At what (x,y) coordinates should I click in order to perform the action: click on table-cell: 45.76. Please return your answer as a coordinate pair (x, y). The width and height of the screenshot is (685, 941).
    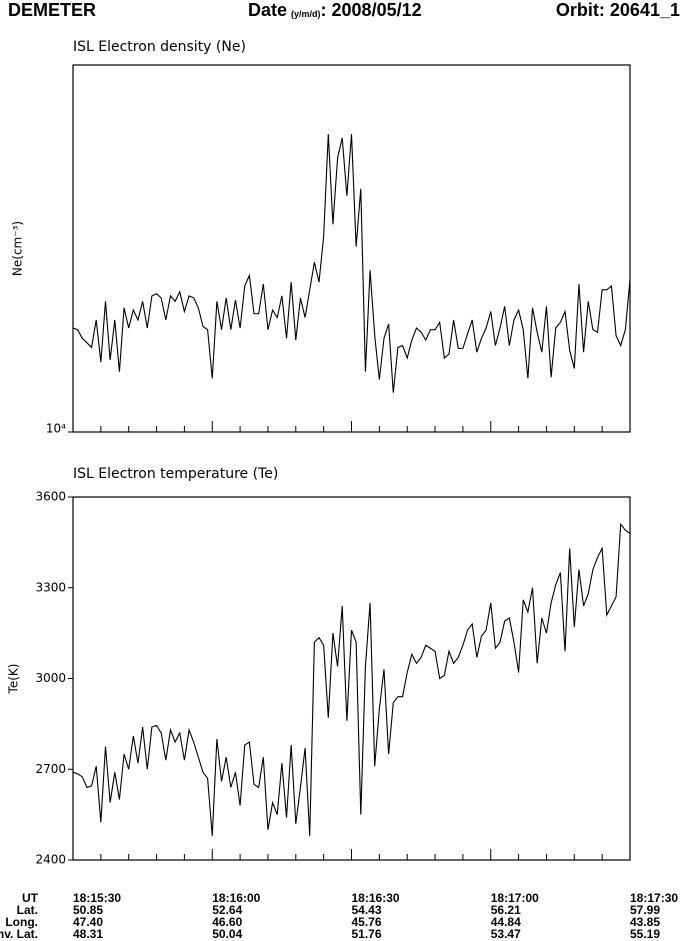
    Looking at the image, I should click on (367, 922).